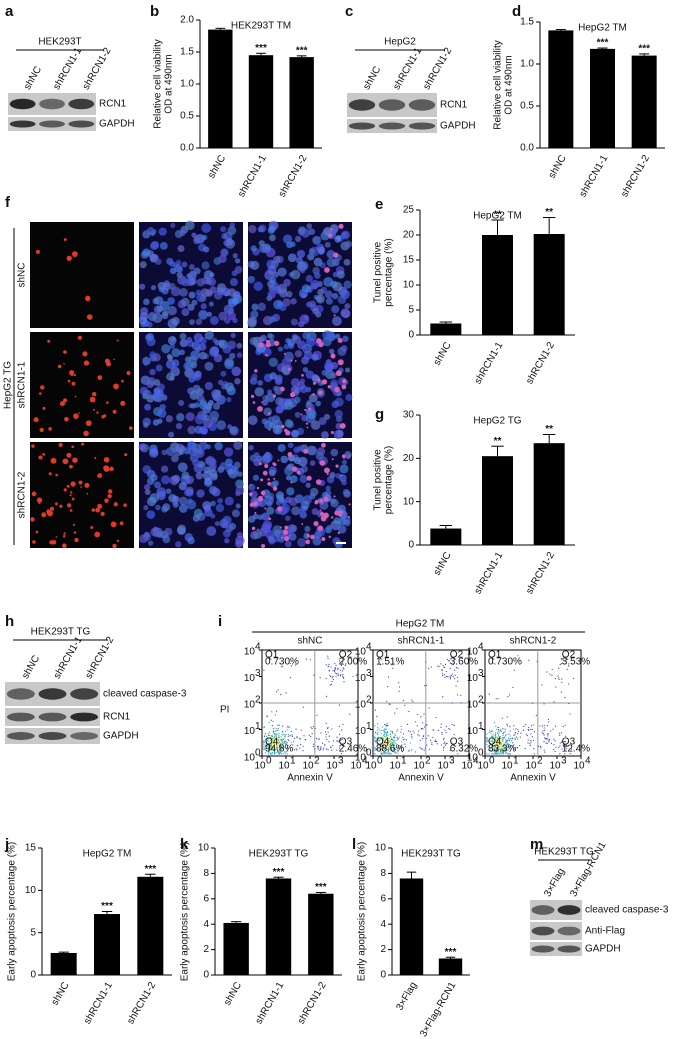 The width and height of the screenshot is (685, 1039). Describe the element at coordinates (498, 441) in the screenshot. I see `significance-label: **` at that location.